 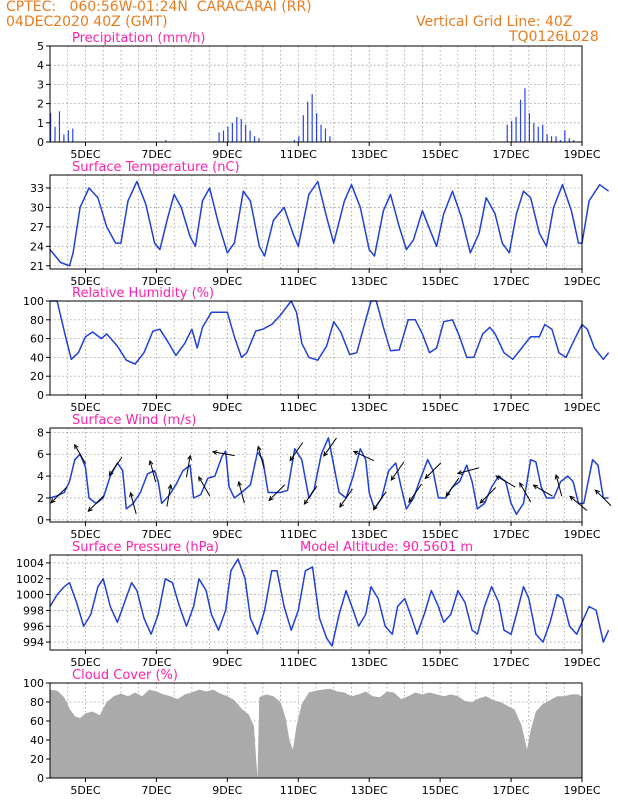 I want to click on y-tick-label: 24, so click(x=37, y=246).